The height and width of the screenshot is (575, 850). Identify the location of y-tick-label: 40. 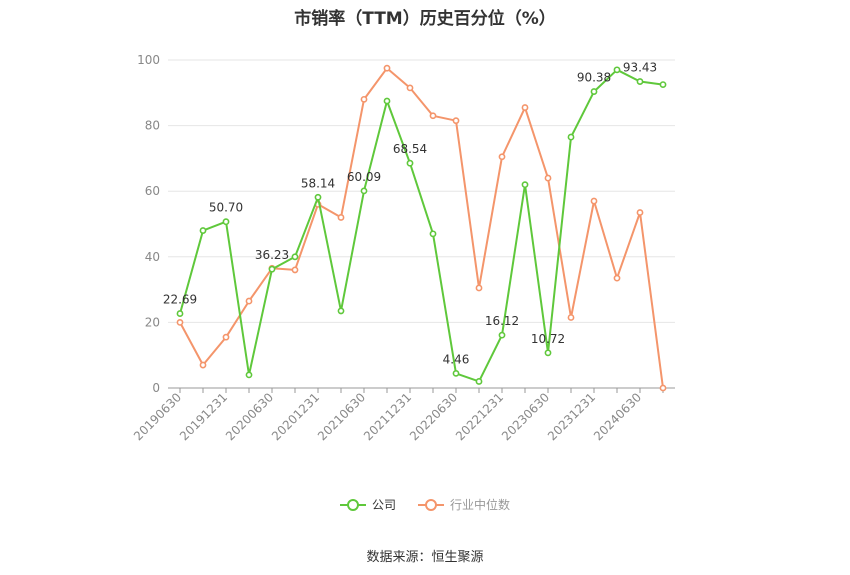
(152, 257).